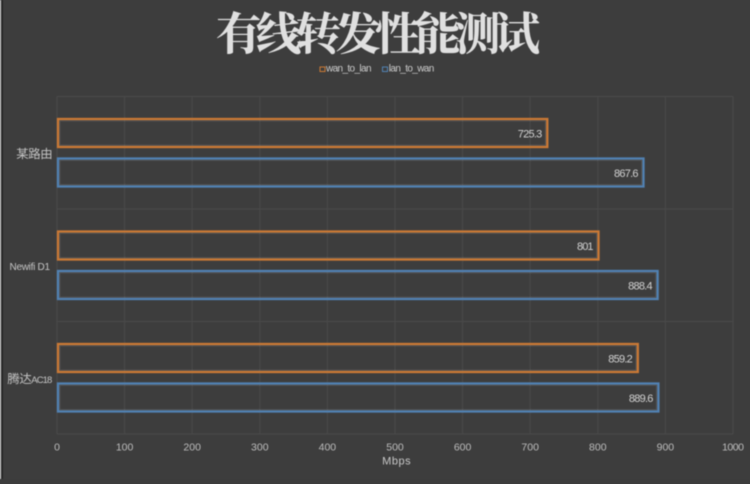 The height and width of the screenshot is (484, 750). What do you see at coordinates (733, 447) in the screenshot?
I see `svg-text: 1000` at bounding box center [733, 447].